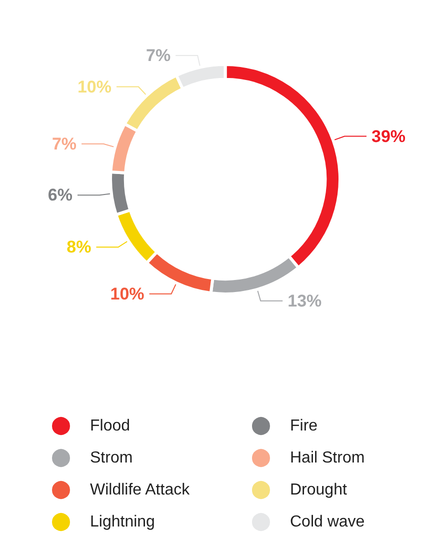 The height and width of the screenshot is (560, 425). What do you see at coordinates (79, 247) in the screenshot?
I see `data-label: 8%` at bounding box center [79, 247].